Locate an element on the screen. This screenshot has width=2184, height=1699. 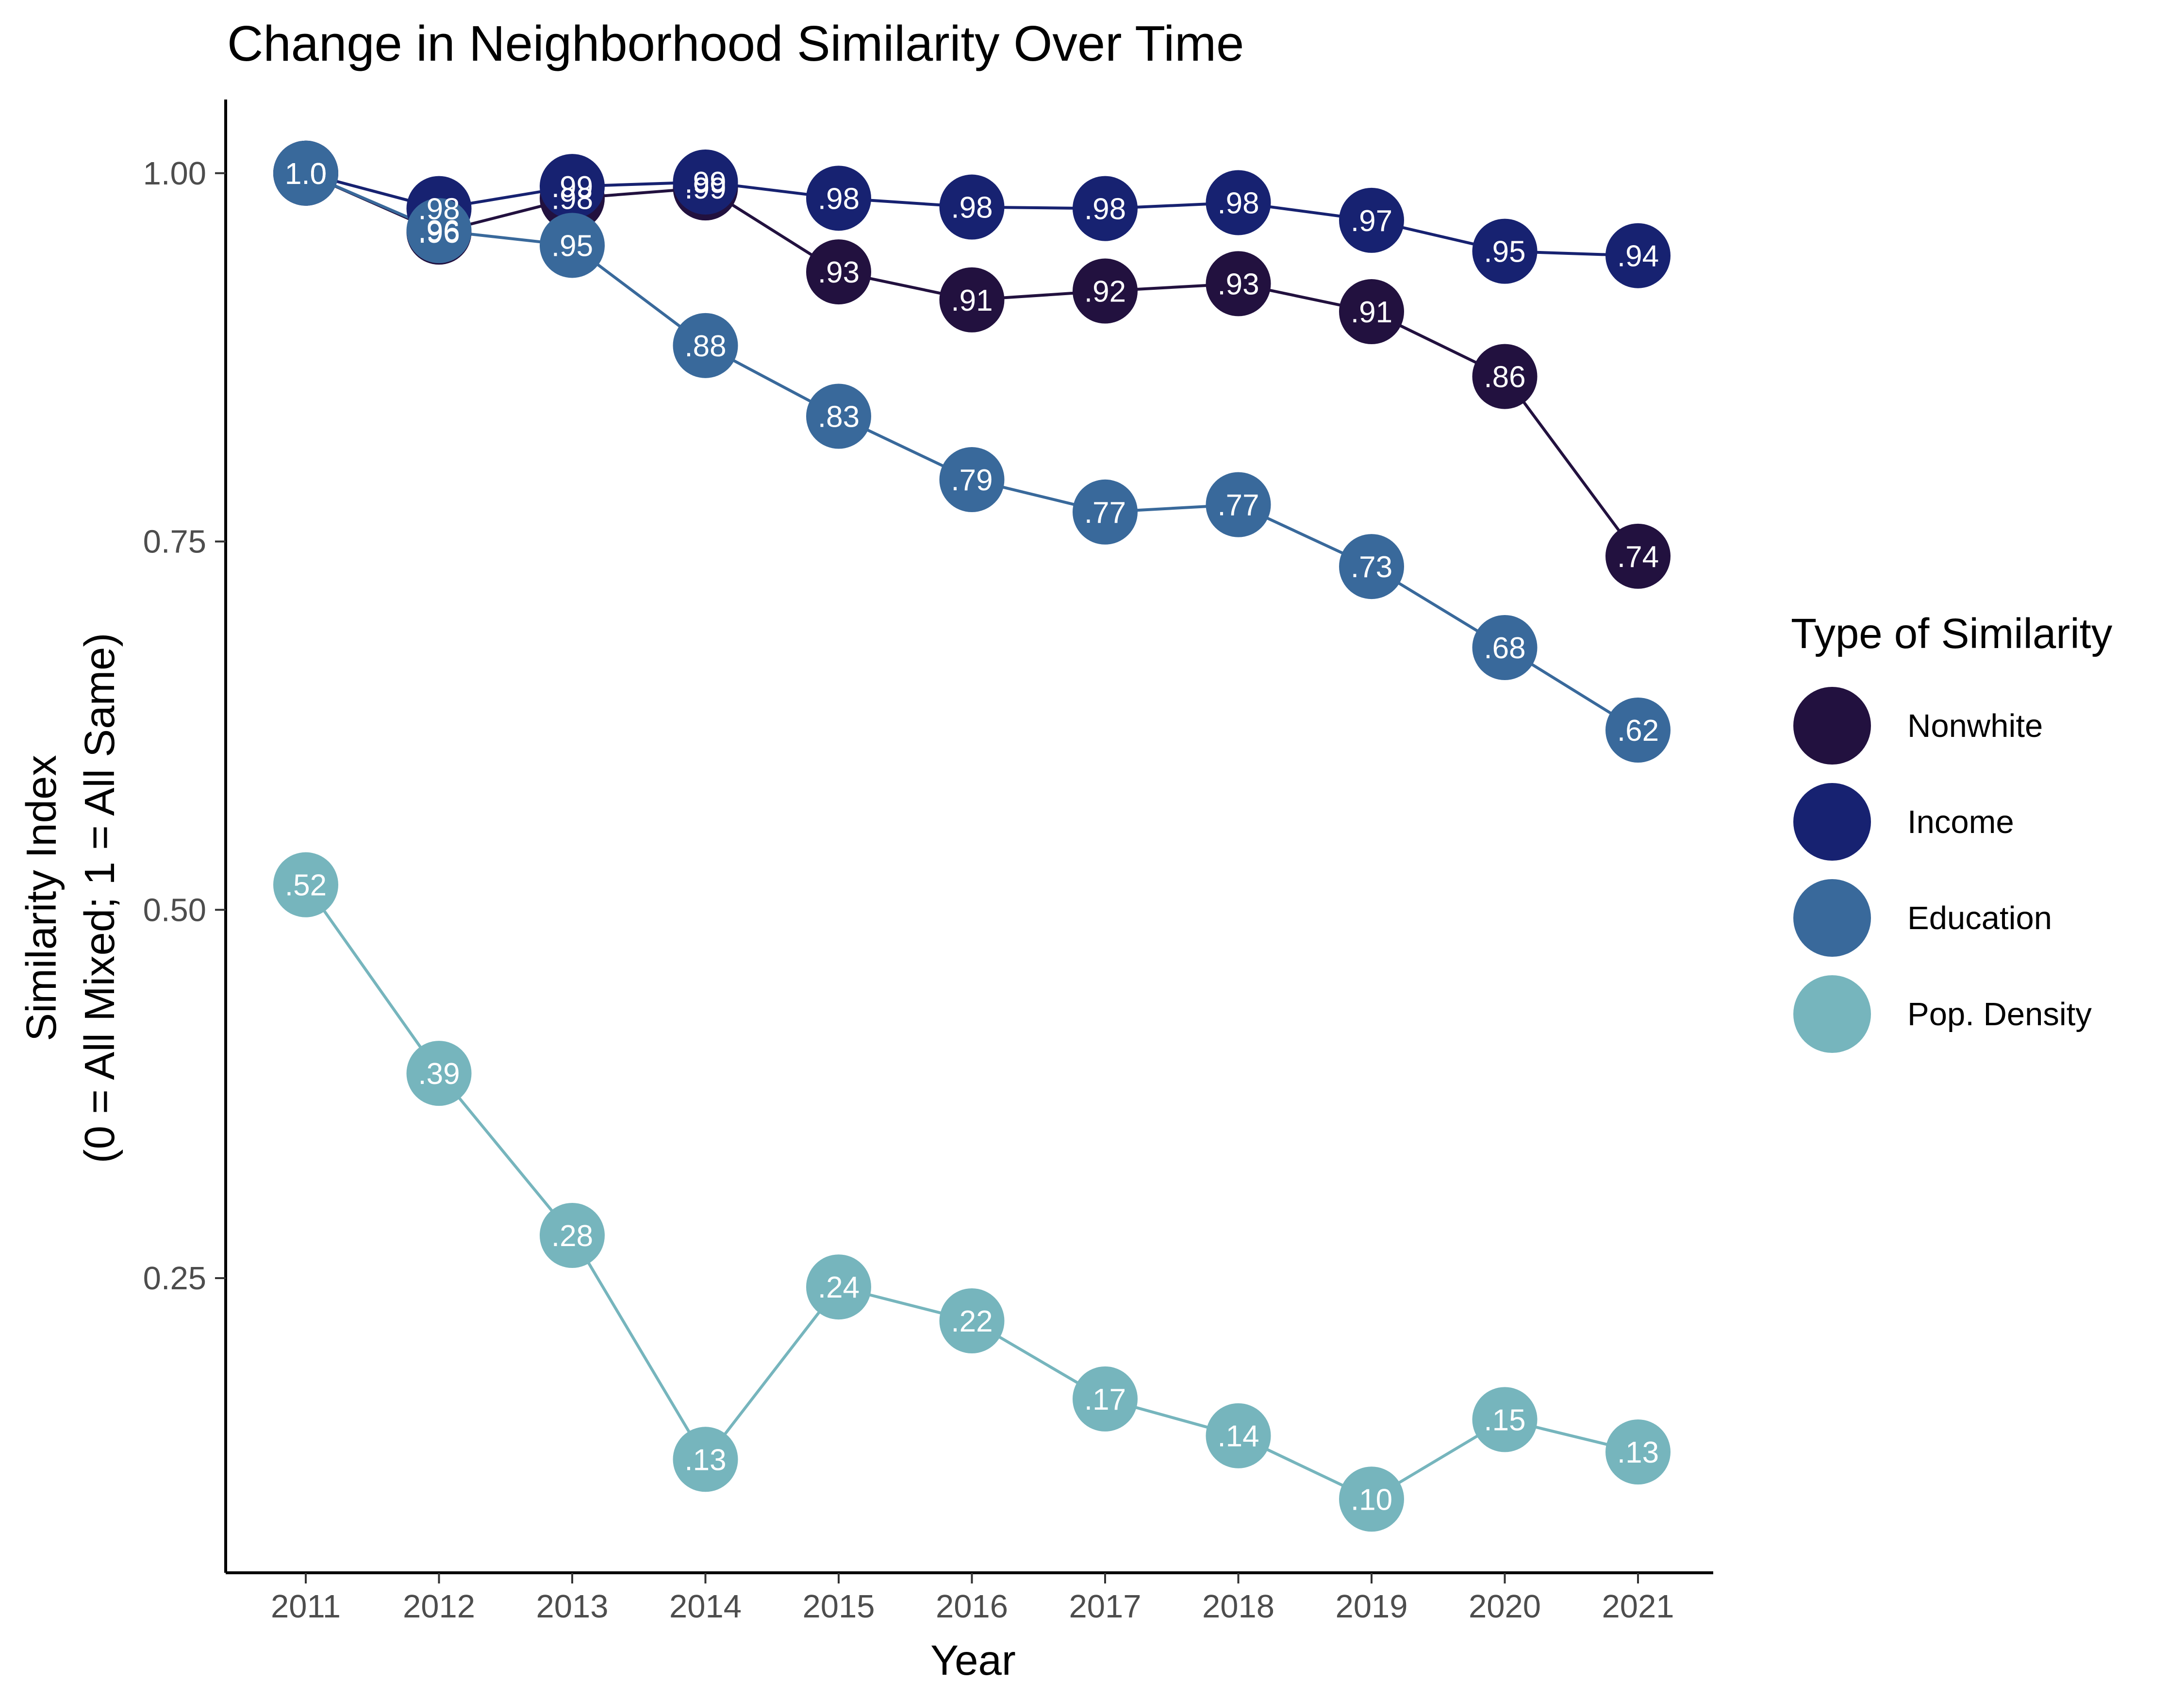
data-label-education: .96 is located at coordinates (439, 231).